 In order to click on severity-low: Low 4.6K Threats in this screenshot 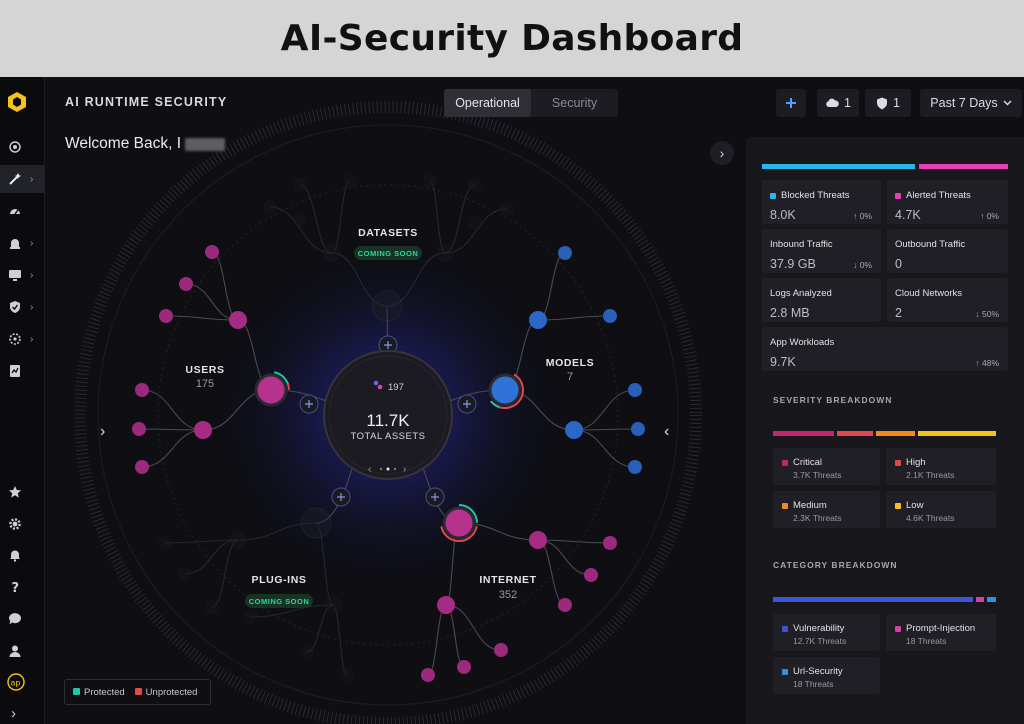, I will do `click(941, 509)`.